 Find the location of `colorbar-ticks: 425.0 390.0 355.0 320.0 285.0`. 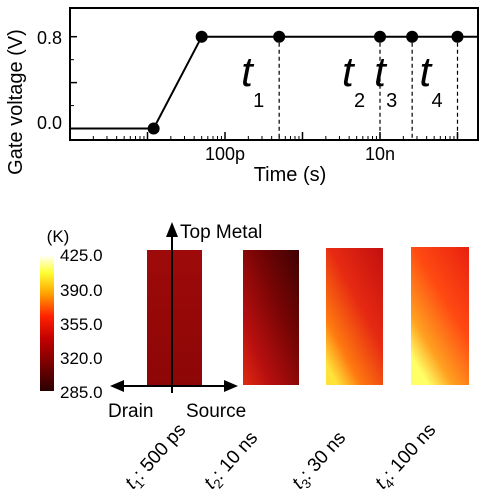

colorbar-ticks: 425.0 390.0 355.0 320.0 285.0 is located at coordinates (81, 324).